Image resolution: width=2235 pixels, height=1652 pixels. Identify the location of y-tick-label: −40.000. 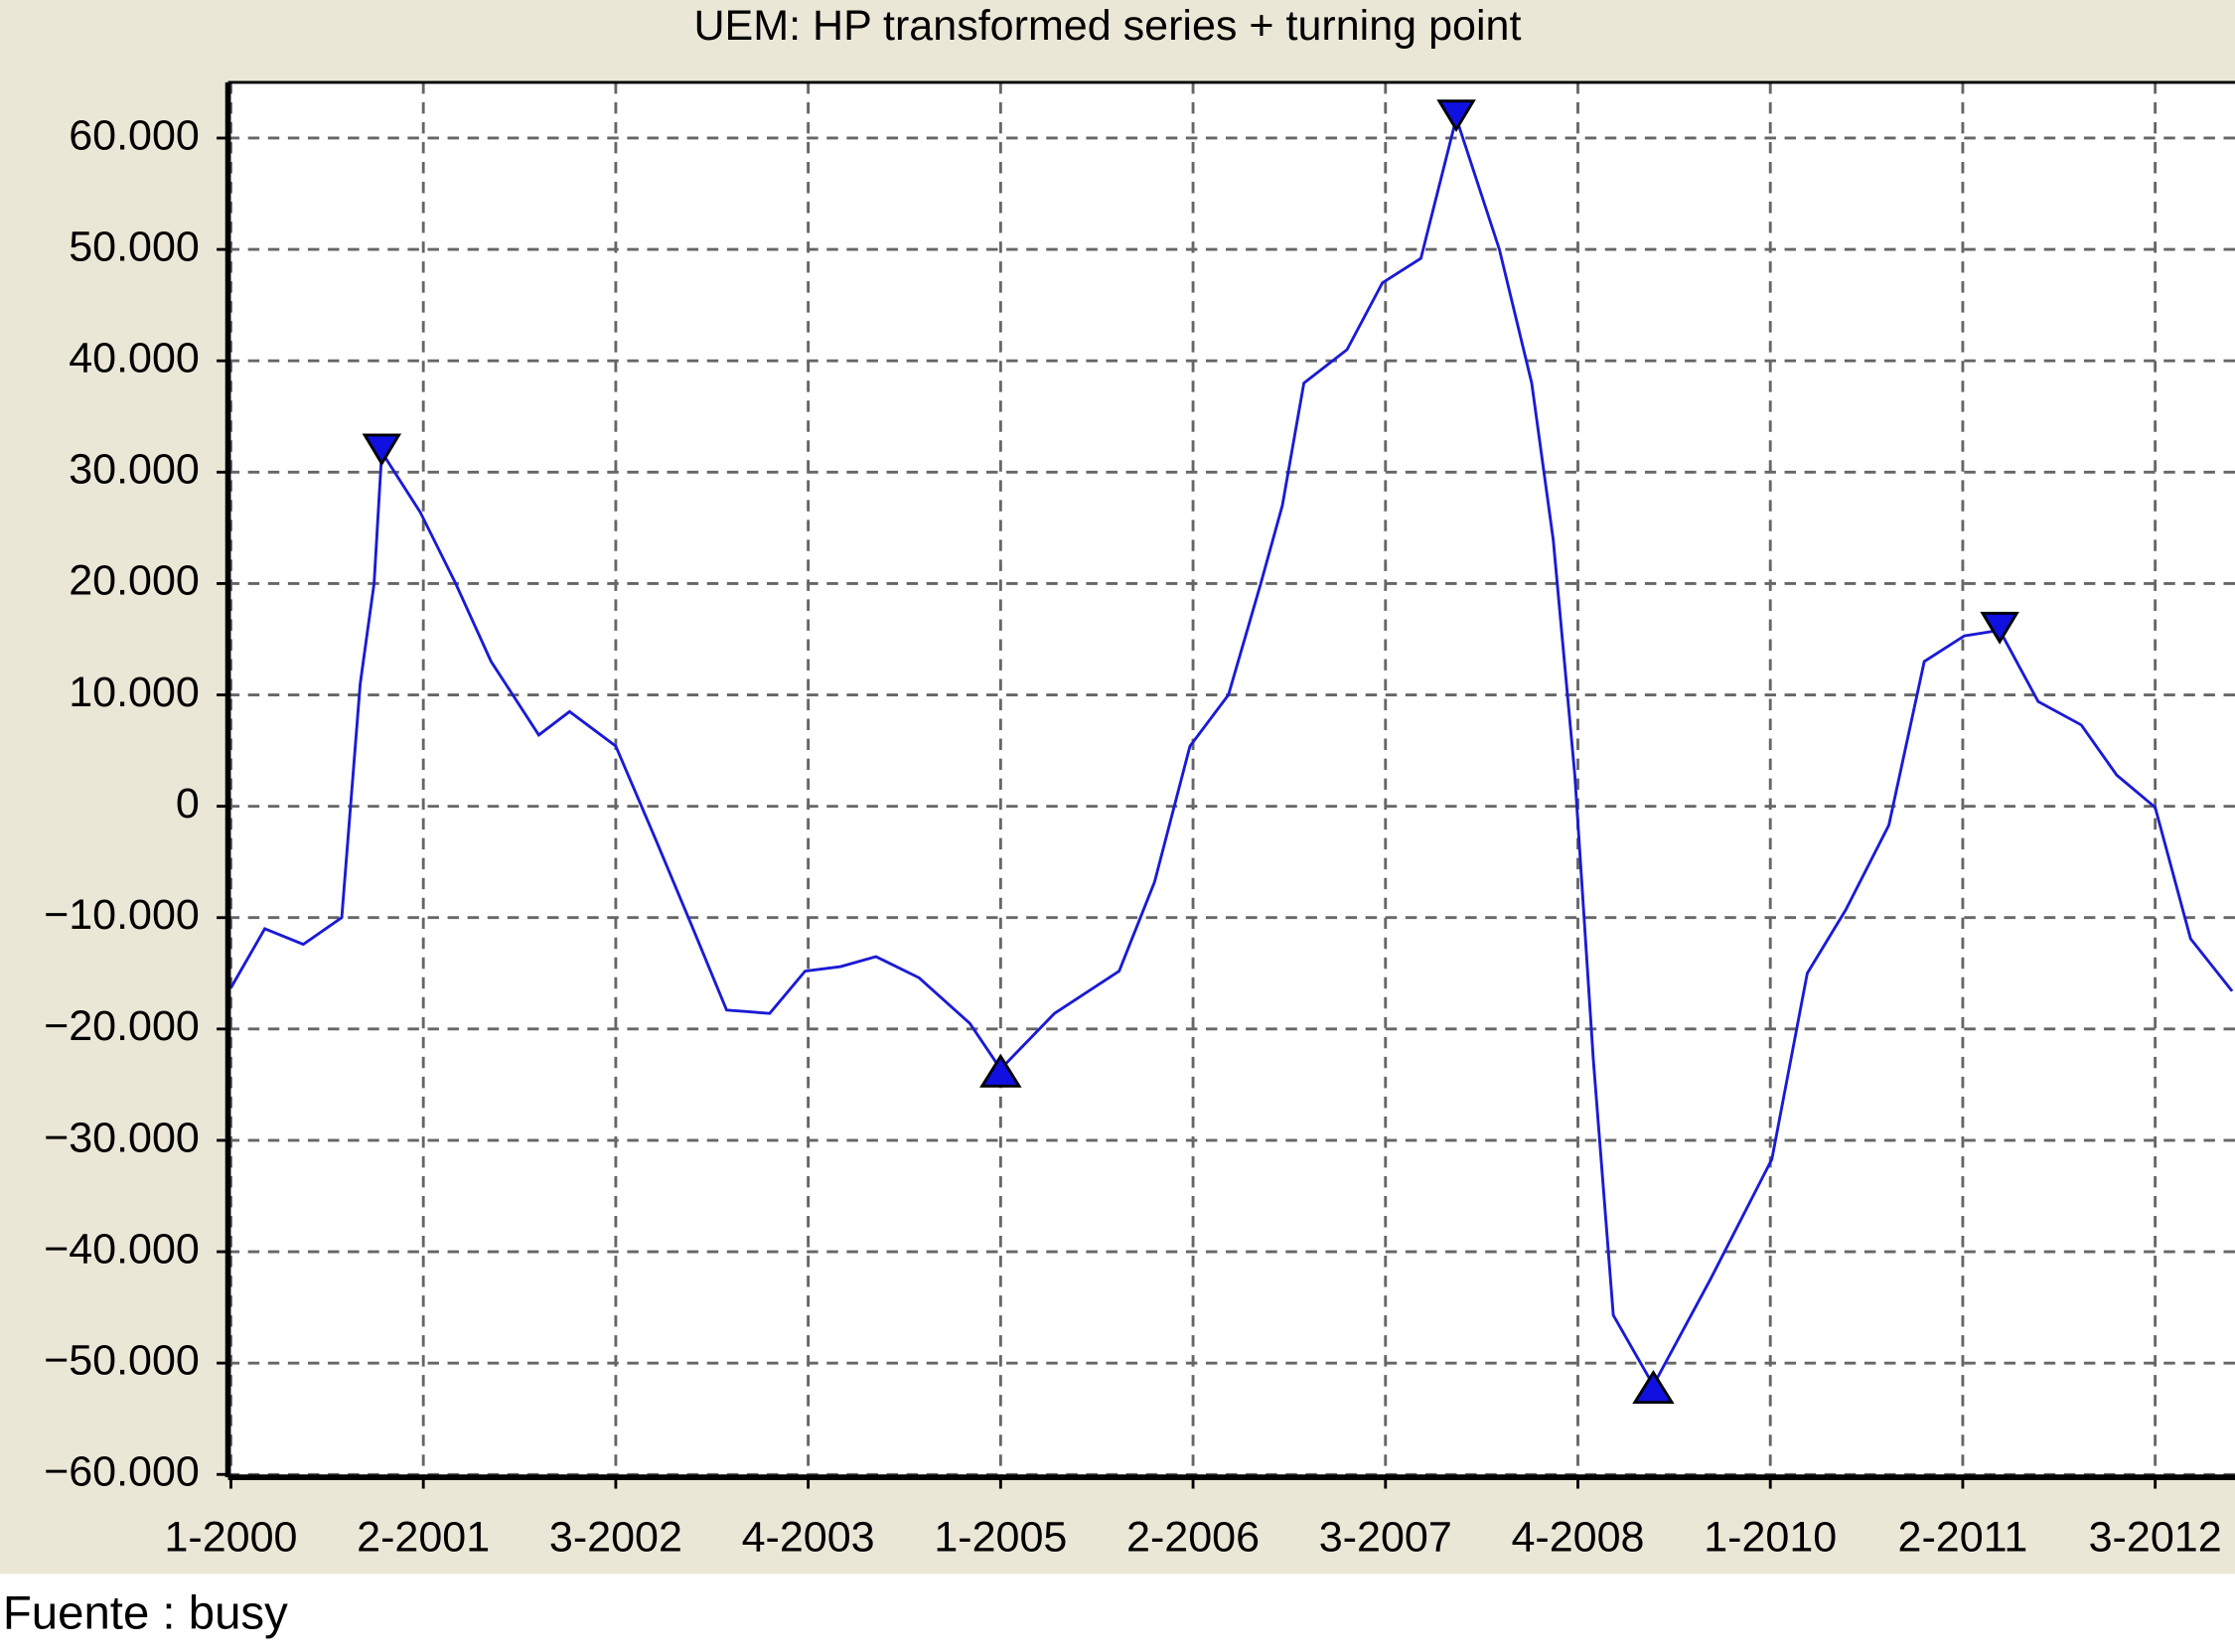
(122, 1249).